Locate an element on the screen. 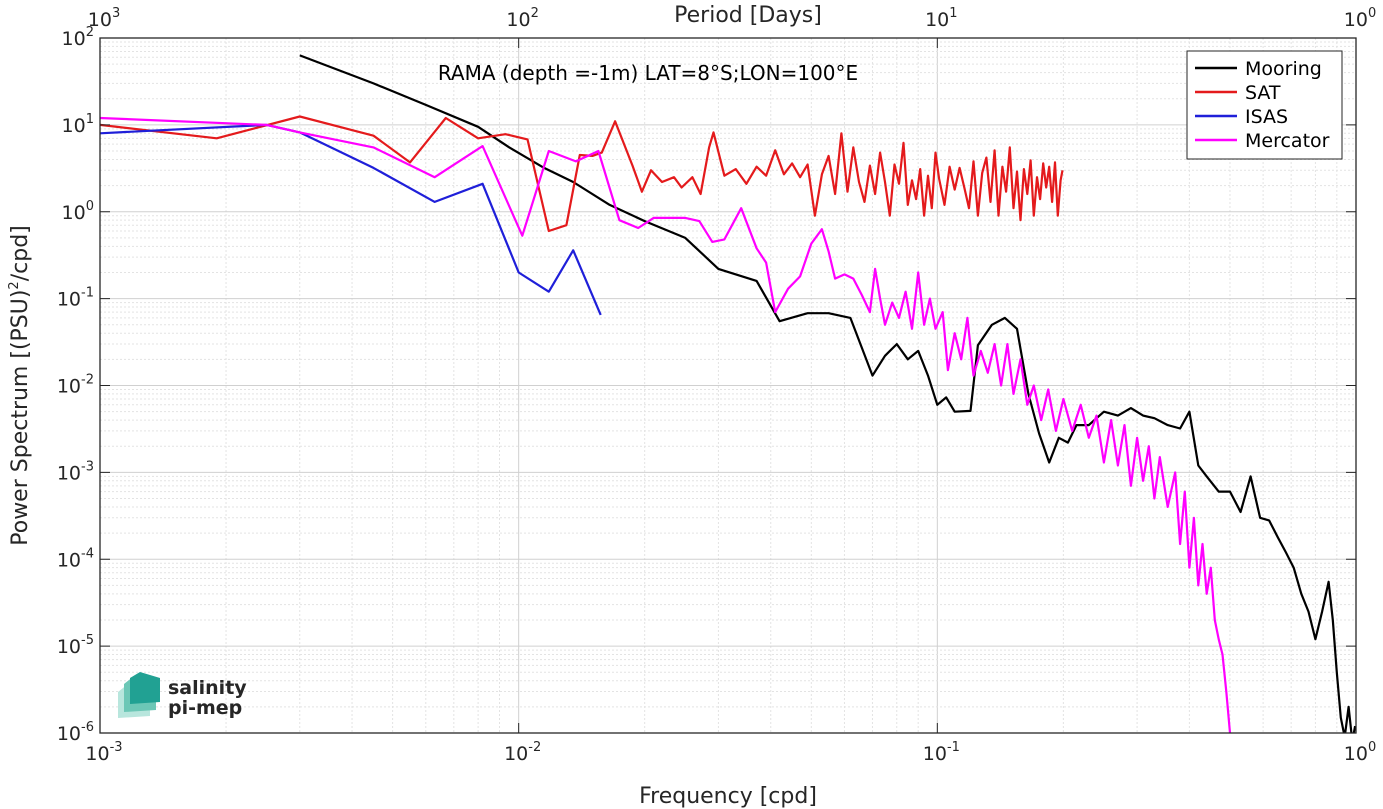 This screenshot has width=1383, height=809. top-tick-label: 10² is located at coordinates (522, 18).